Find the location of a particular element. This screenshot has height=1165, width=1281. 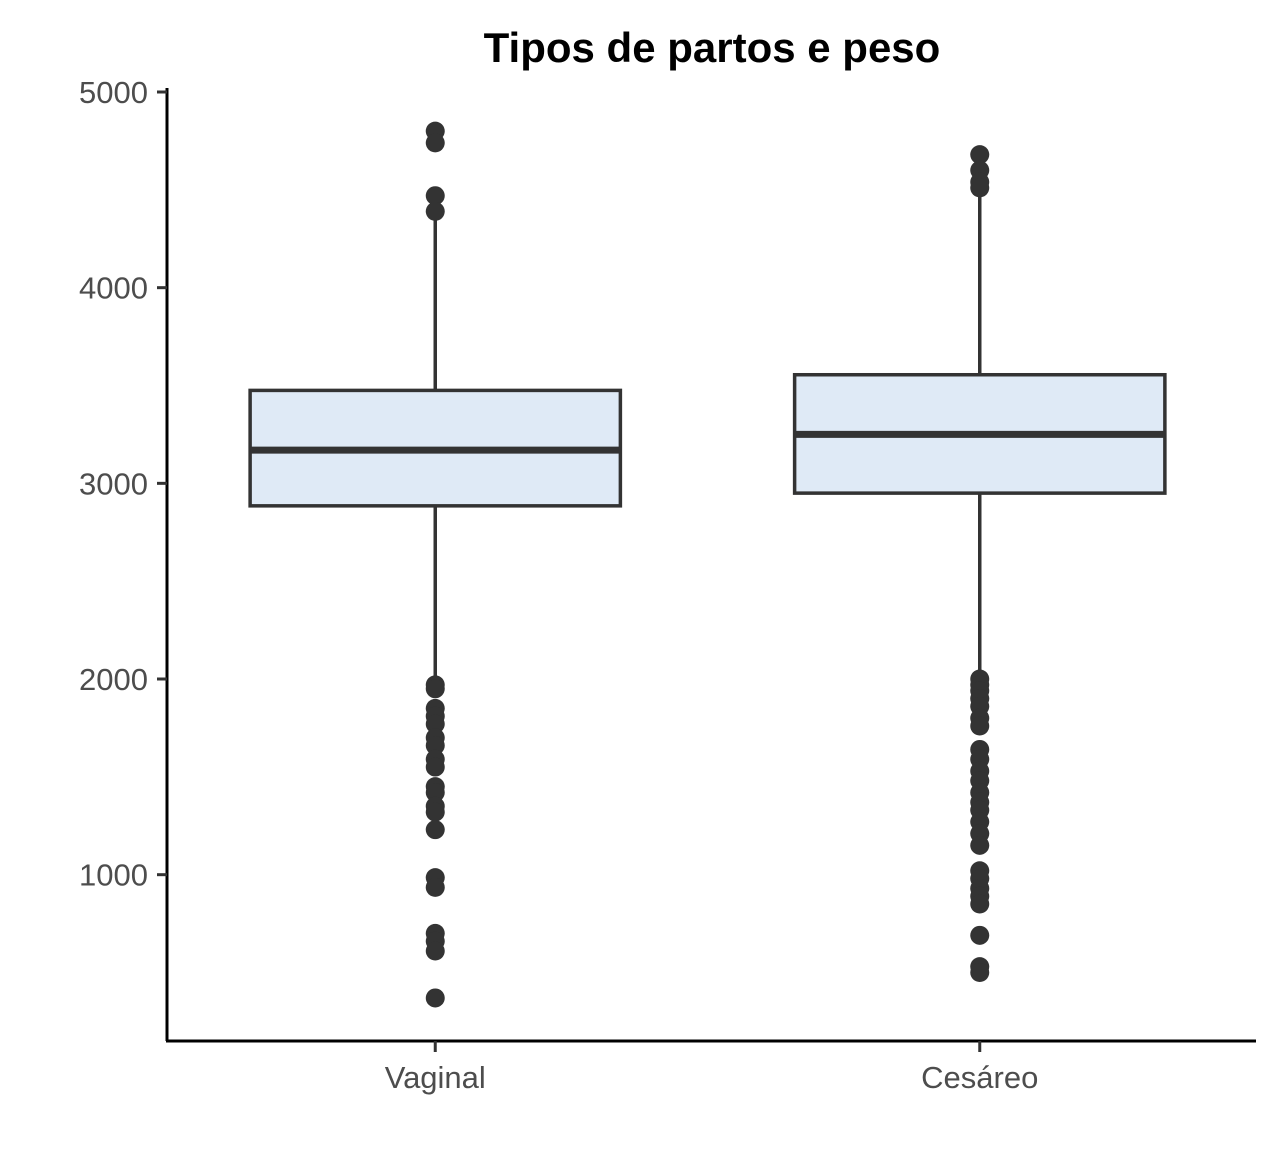

y-tick-label: 3000 is located at coordinates (113, 483).